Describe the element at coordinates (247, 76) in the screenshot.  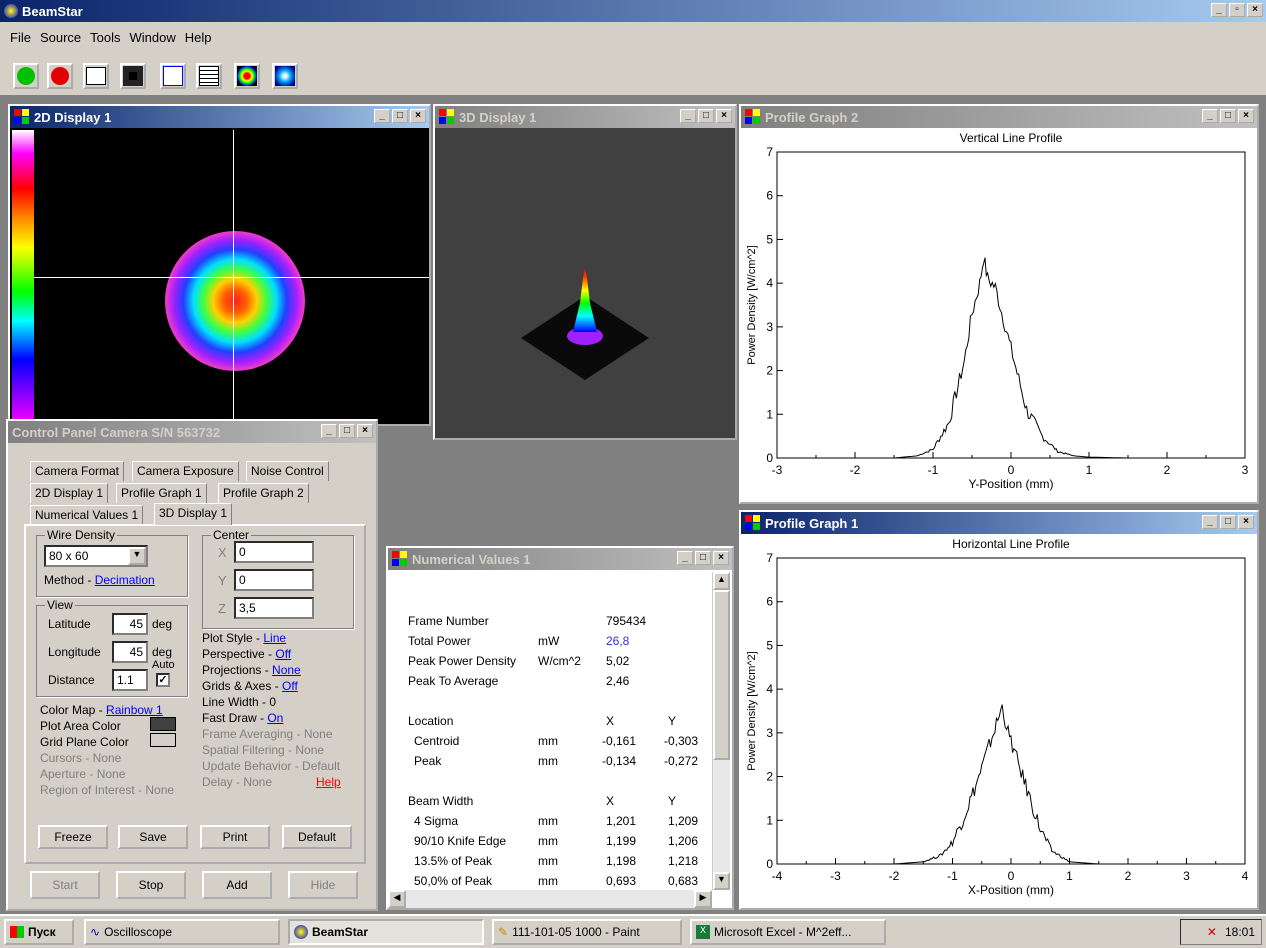
I see `color-map-icon` at that location.